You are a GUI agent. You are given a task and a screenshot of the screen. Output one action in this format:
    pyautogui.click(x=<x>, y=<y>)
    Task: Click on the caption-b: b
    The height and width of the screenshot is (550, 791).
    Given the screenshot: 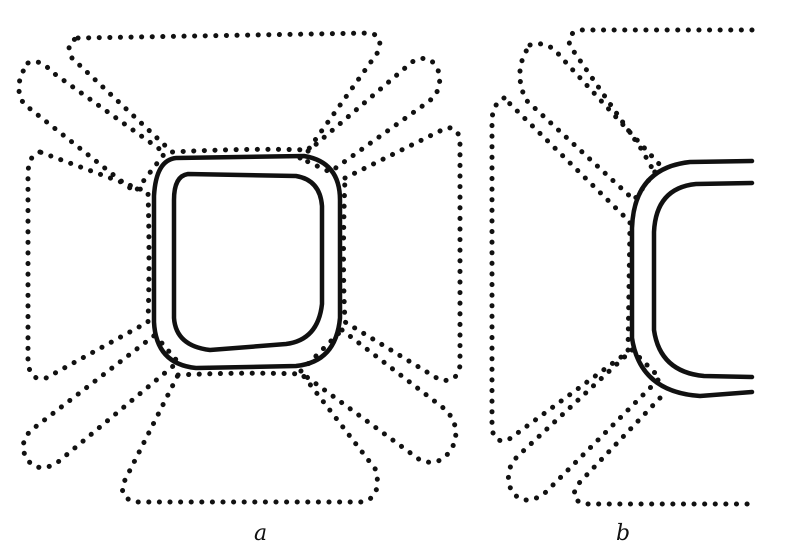 What is the action you would take?
    pyautogui.click(x=623, y=533)
    